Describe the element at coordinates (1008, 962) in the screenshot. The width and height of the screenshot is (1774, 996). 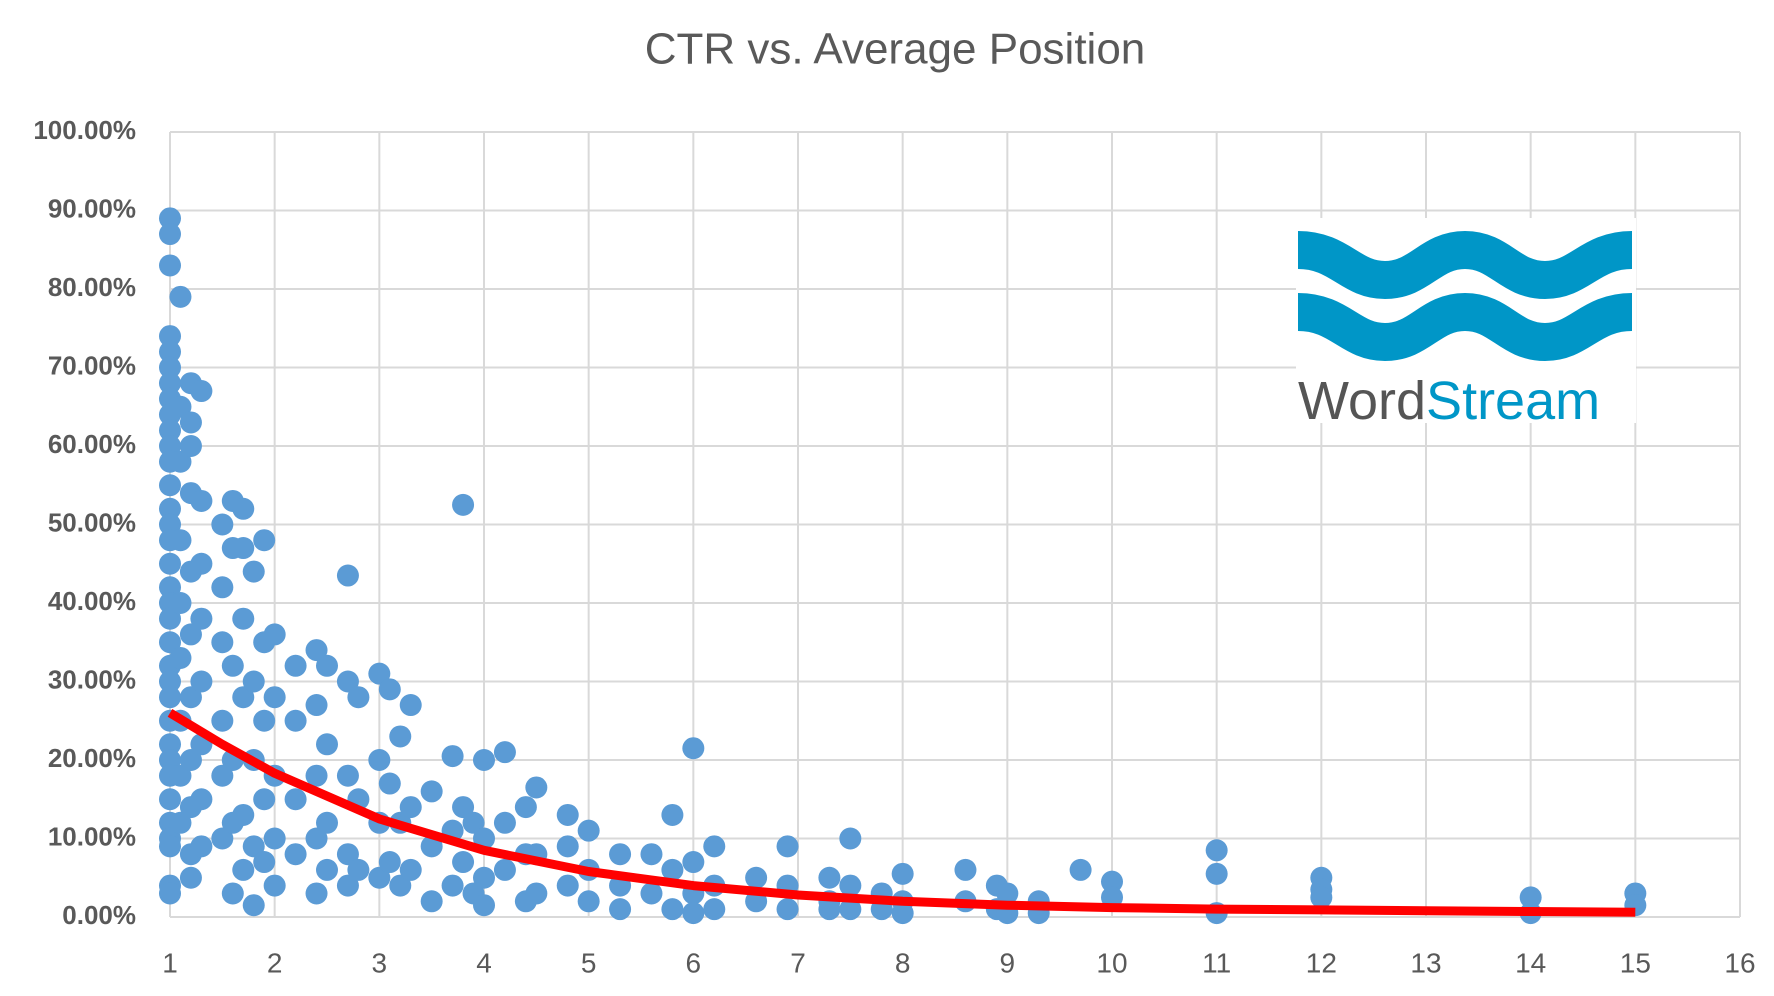
I see `x-tick-label: 9` at that location.